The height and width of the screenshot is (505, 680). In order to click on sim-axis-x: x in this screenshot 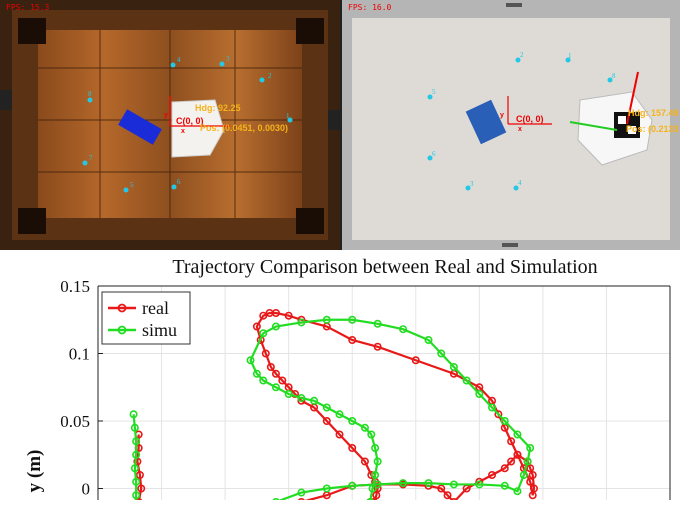, I will do `click(183, 131)`.